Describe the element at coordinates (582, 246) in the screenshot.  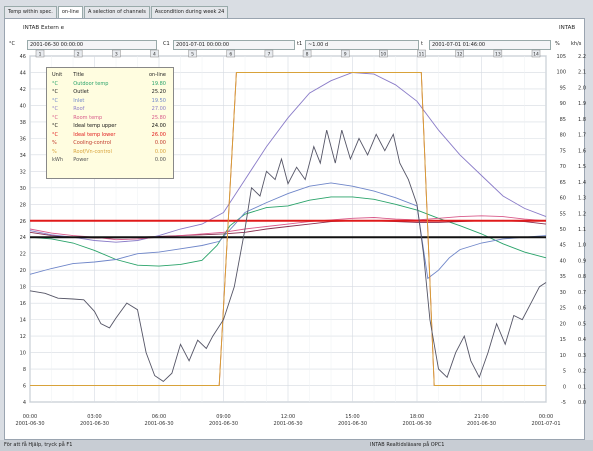
I see `y-right2-tick-label: 1.0` at that location.